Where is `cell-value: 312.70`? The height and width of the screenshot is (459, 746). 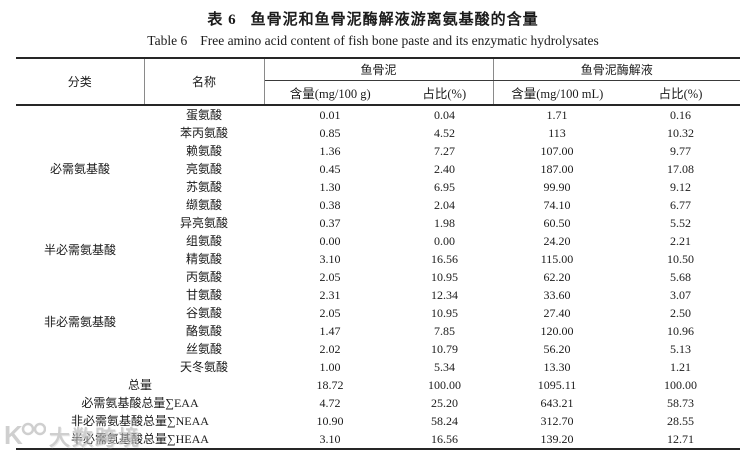 cell-value: 312.70 is located at coordinates (557, 421).